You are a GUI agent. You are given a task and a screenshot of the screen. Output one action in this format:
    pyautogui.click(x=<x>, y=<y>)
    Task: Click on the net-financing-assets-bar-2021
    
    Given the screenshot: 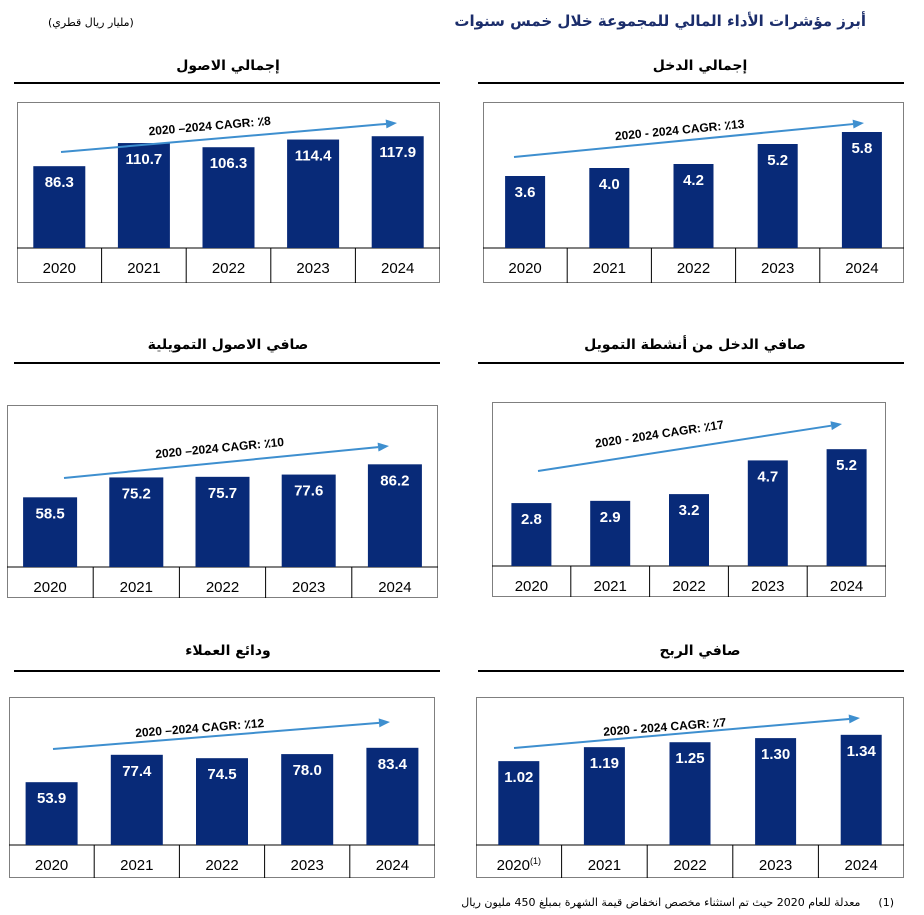 What is the action you would take?
    pyautogui.click(x=136, y=522)
    